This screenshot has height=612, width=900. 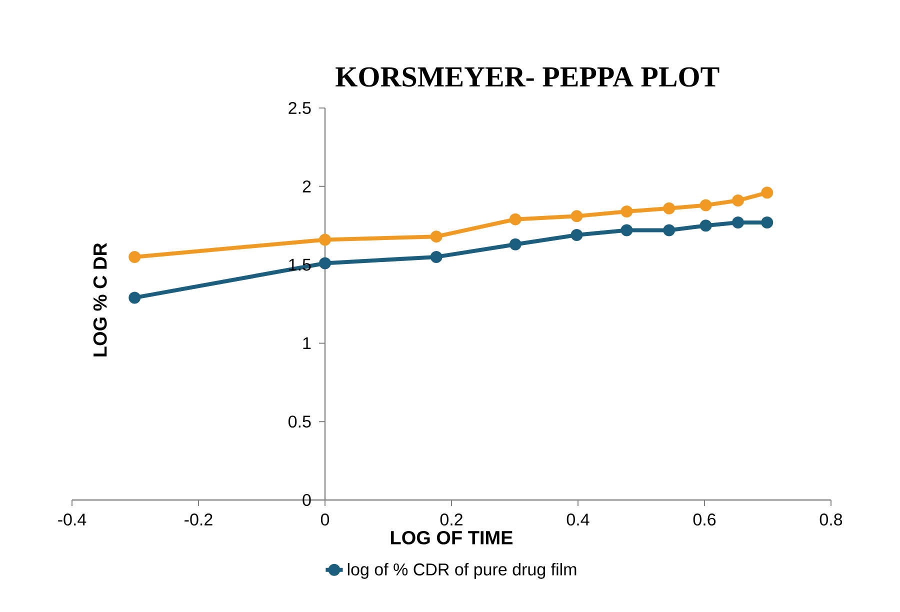 I want to click on x-tick-label: 0.8, so click(x=831, y=520).